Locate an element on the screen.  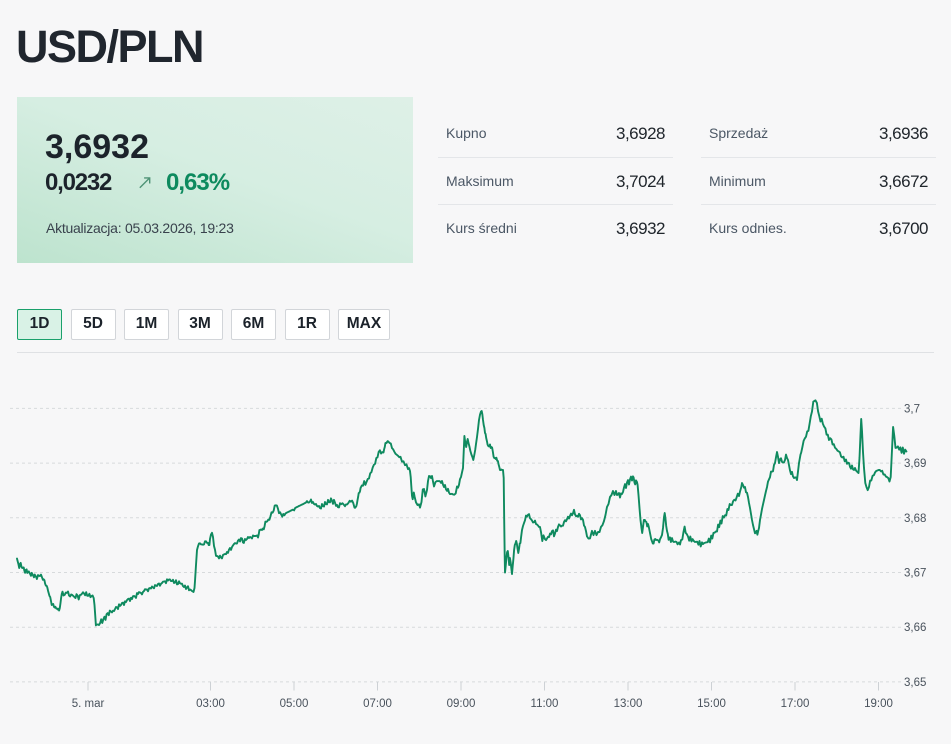
svg-text: 03:00 is located at coordinates (210, 704).